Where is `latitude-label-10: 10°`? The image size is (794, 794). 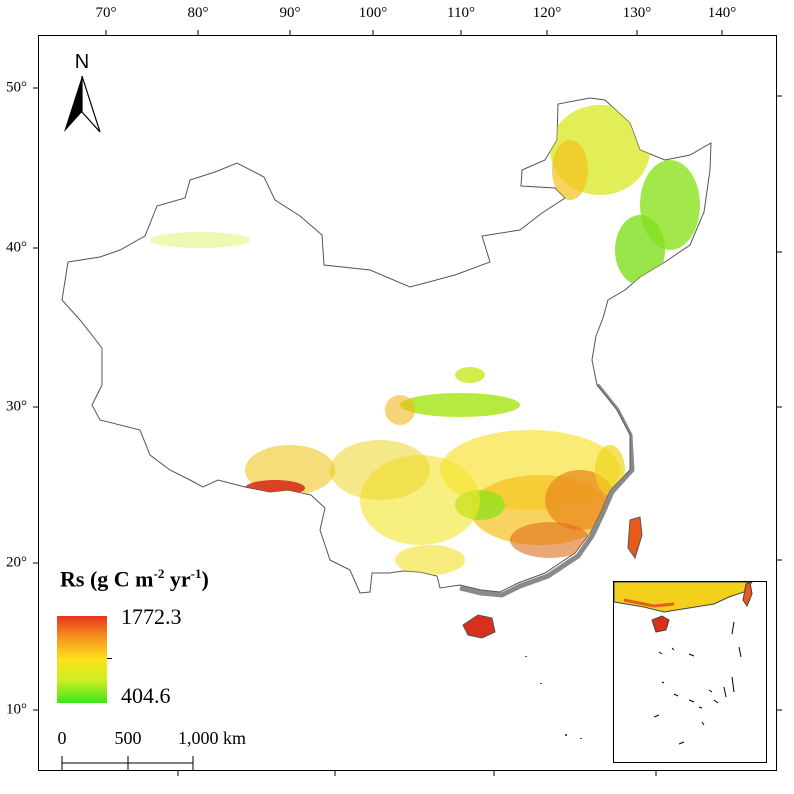 latitude-label-10: 10° is located at coordinates (16, 709).